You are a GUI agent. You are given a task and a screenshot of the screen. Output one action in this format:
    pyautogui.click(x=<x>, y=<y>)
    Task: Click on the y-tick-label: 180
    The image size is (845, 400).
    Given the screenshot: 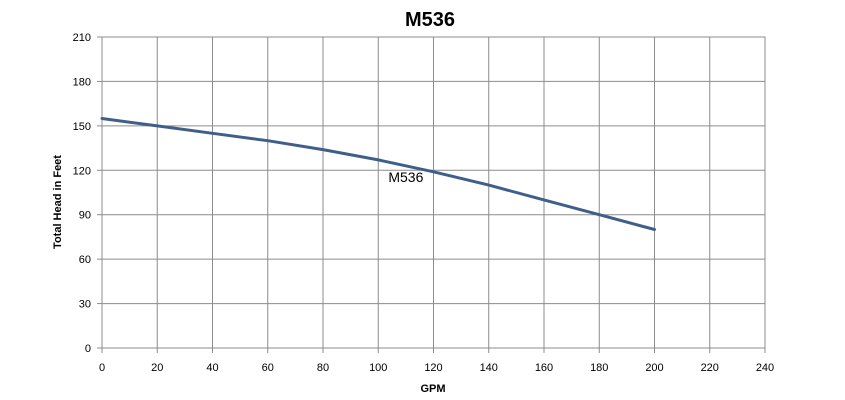 What is the action you would take?
    pyautogui.click(x=82, y=82)
    